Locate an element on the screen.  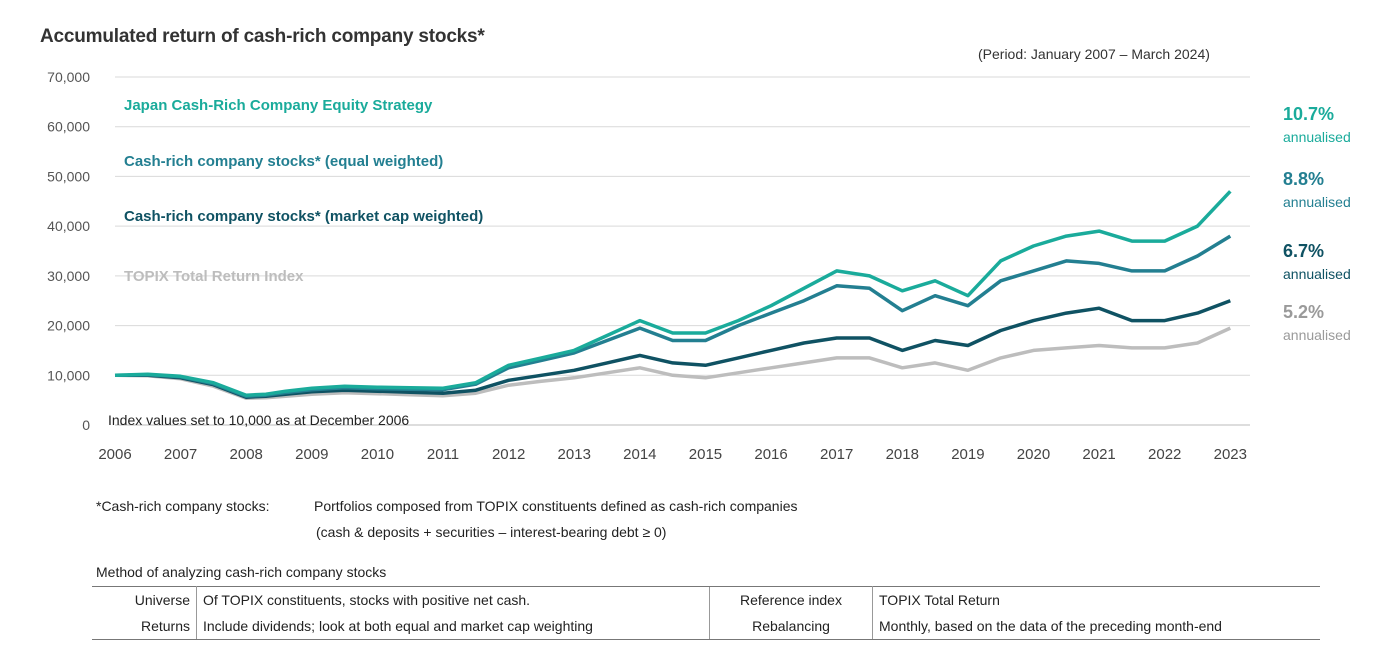
legend-label: TOPIX Total Return Index is located at coordinates (214, 276).